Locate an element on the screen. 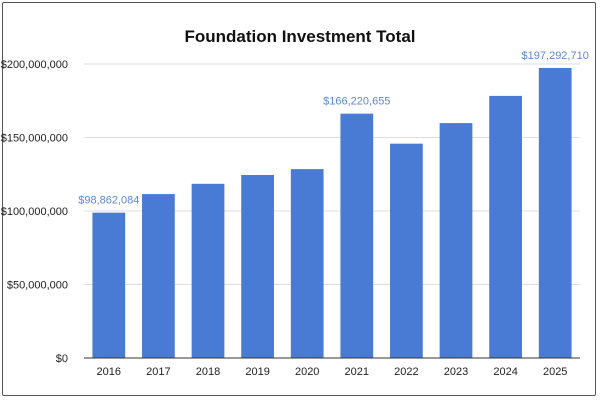 The height and width of the screenshot is (400, 600). bar-2020 is located at coordinates (307, 263).